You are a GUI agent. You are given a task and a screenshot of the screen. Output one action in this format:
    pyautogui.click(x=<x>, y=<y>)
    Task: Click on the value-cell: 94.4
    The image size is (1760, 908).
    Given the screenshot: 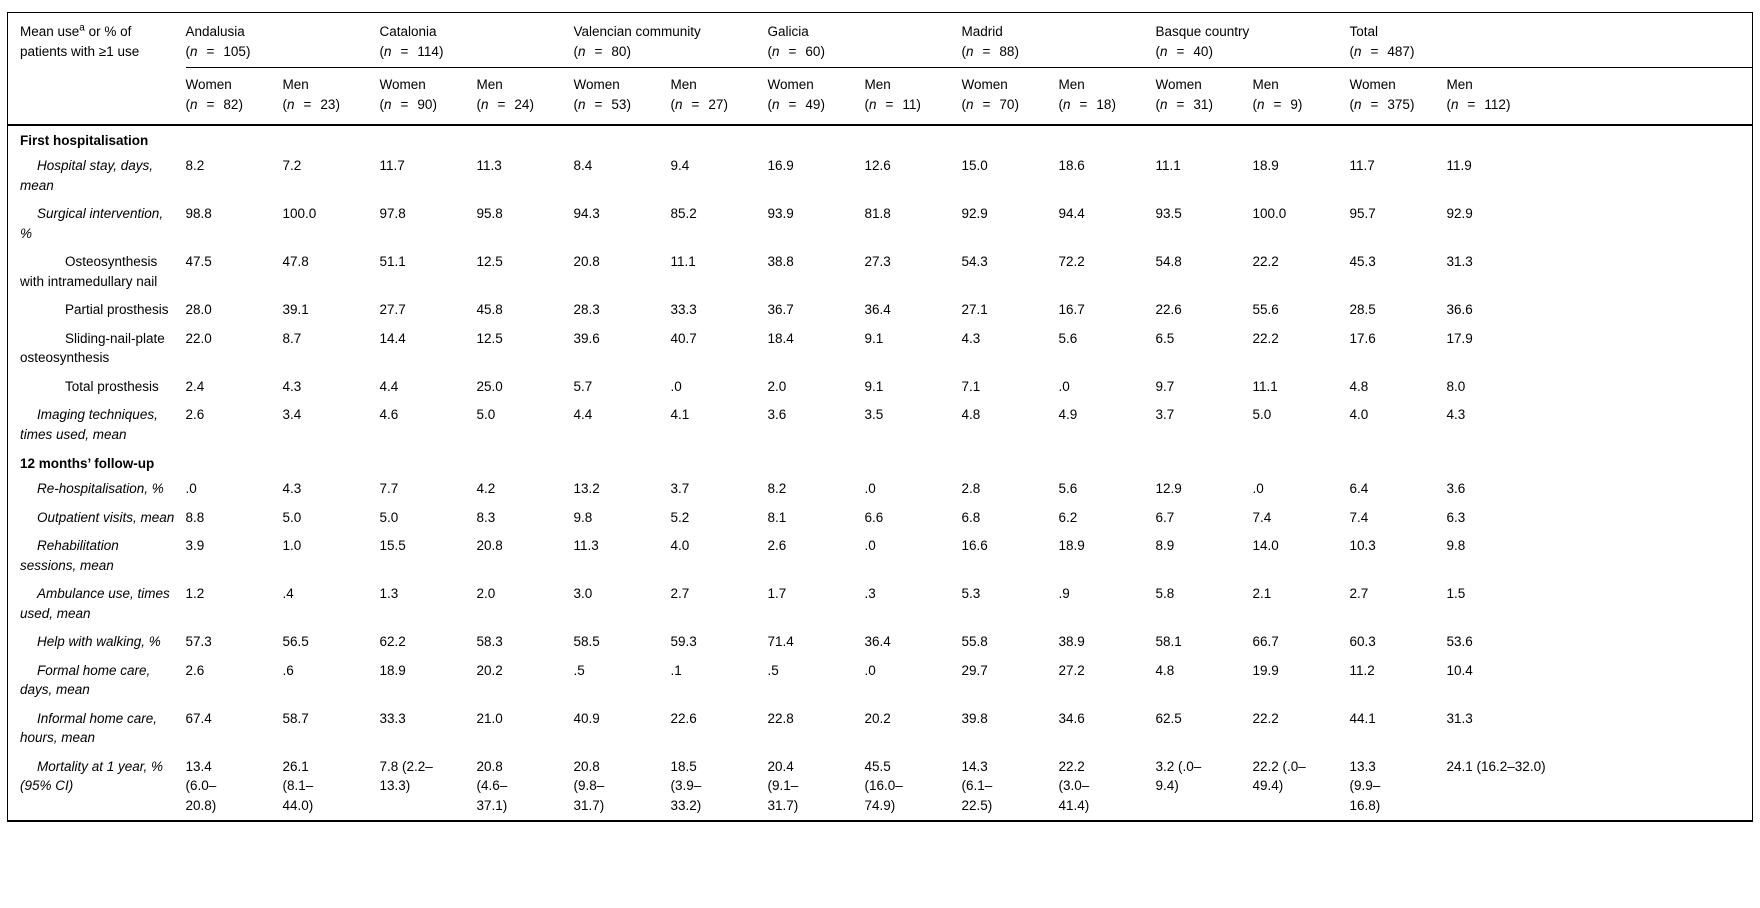 What is the action you would take?
    pyautogui.click(x=1071, y=213)
    